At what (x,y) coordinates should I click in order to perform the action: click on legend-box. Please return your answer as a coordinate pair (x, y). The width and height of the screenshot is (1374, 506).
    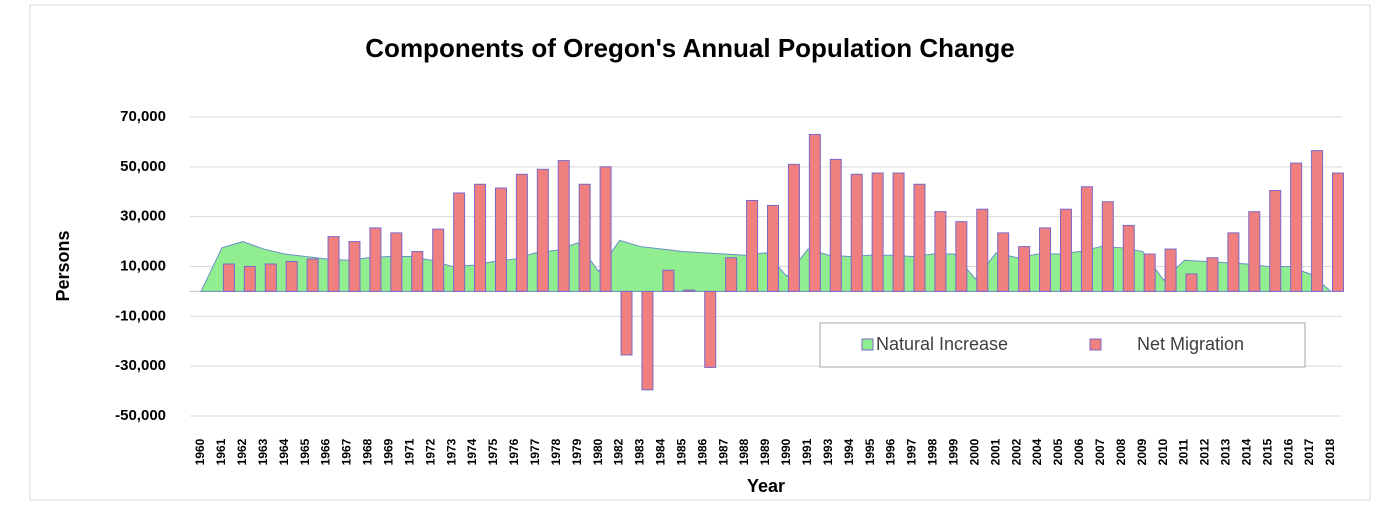
    Looking at the image, I should click on (1062, 345).